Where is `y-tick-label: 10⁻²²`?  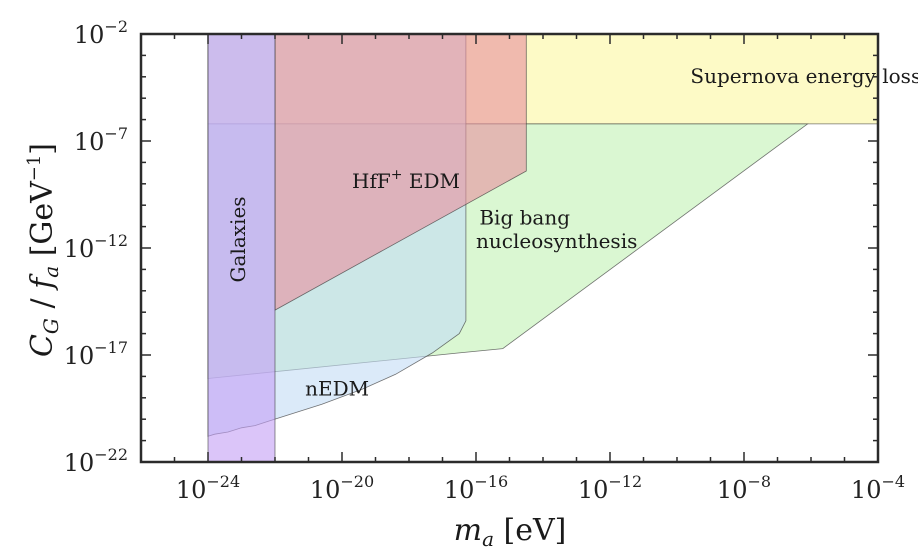 y-tick-label: 10⁻²² is located at coordinates (96, 461).